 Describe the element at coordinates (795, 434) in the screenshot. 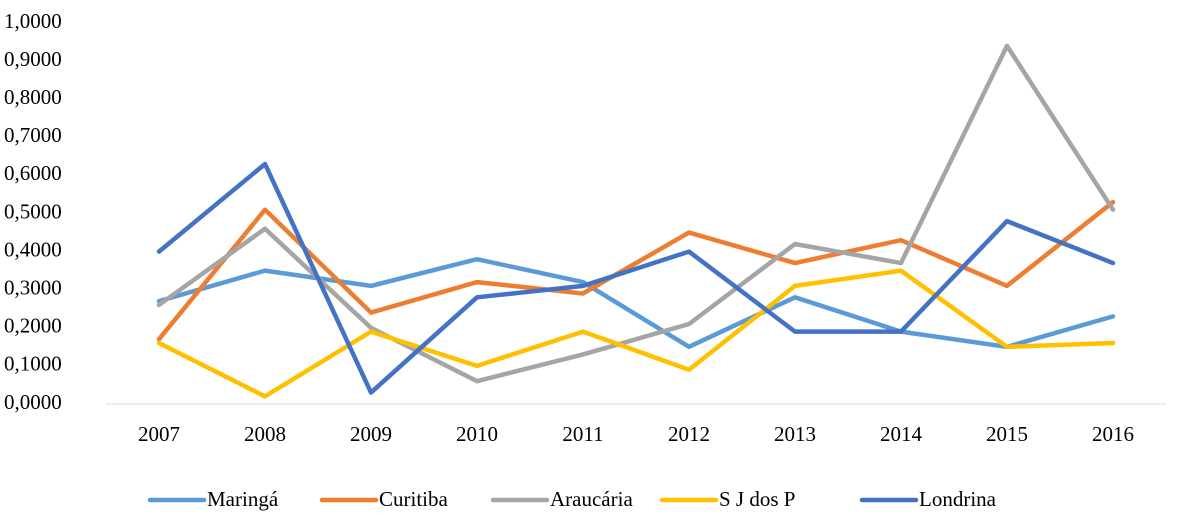

I see `x-tick-label: 2013` at that location.